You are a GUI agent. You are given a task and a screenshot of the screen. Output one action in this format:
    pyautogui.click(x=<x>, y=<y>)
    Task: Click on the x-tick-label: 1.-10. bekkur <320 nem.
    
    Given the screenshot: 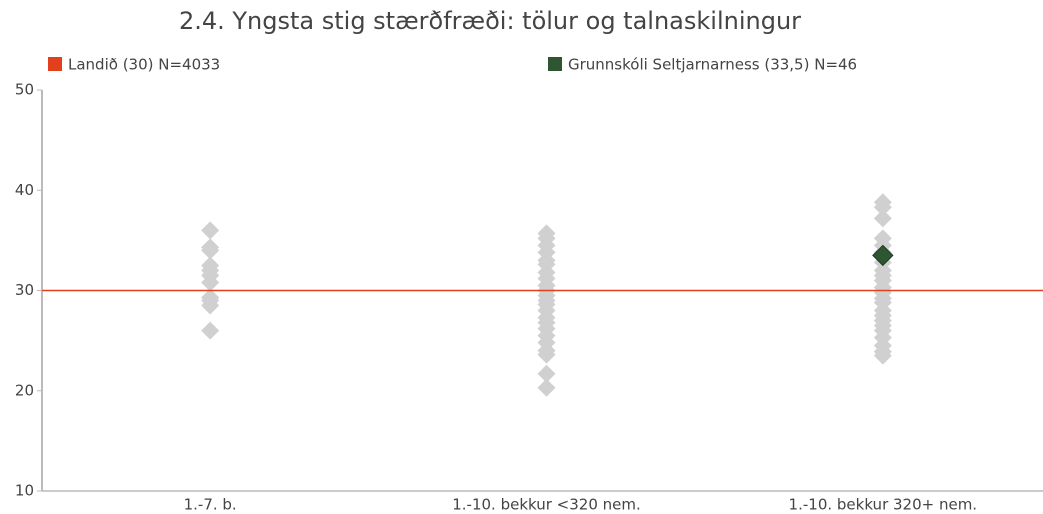 What is the action you would take?
    pyautogui.click(x=546, y=505)
    